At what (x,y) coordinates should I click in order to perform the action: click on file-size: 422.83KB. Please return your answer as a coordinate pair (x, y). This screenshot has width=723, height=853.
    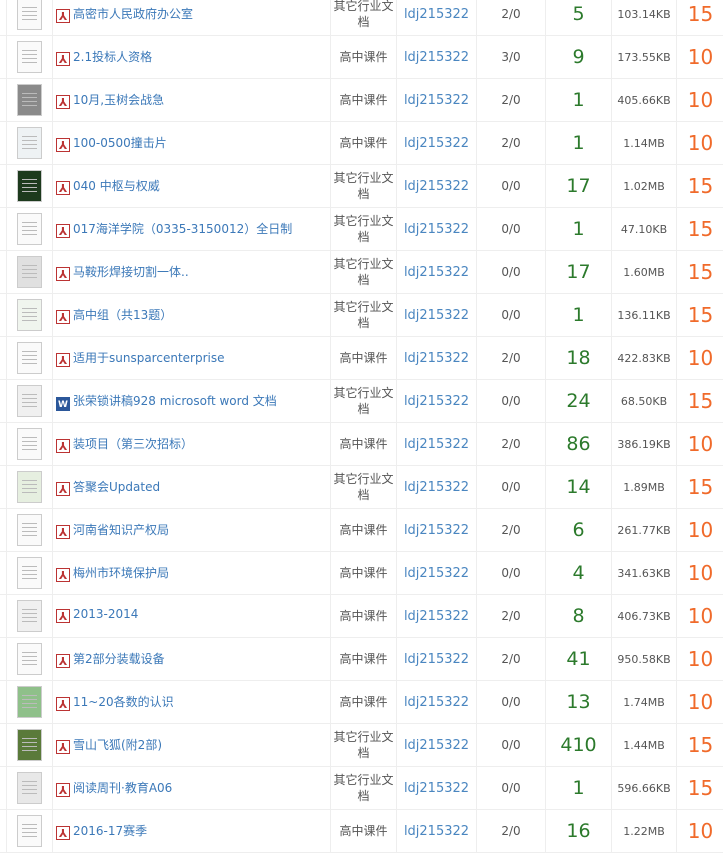
    Looking at the image, I should click on (644, 358).